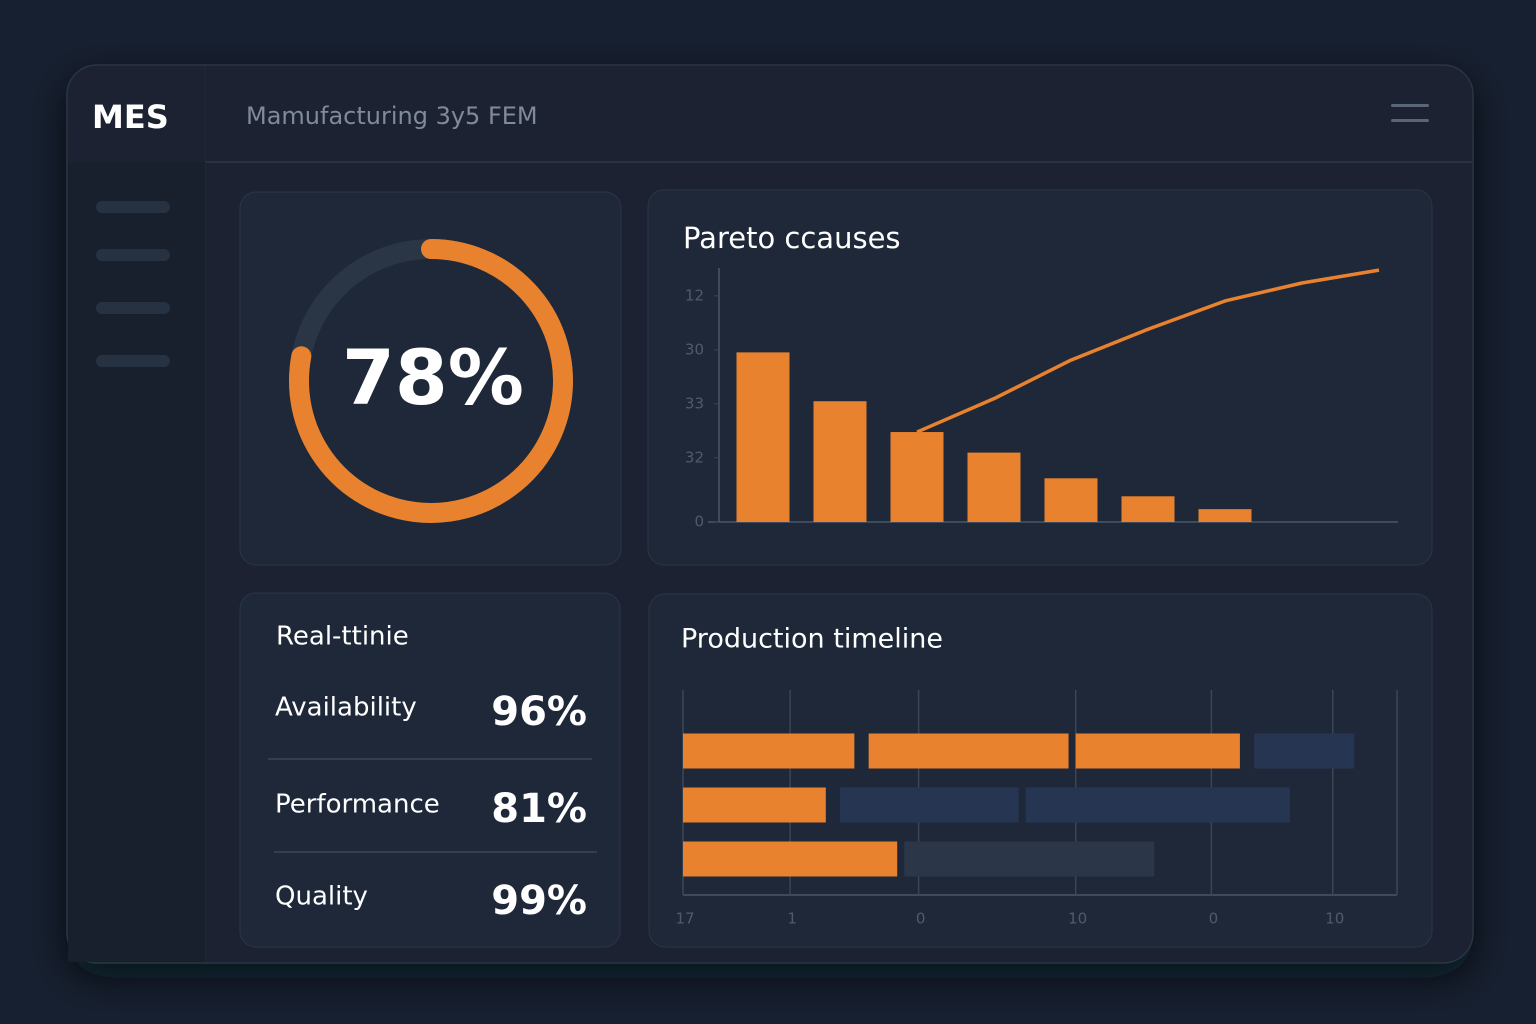  What do you see at coordinates (321, 897) in the screenshot?
I see `metric-label: Quality` at bounding box center [321, 897].